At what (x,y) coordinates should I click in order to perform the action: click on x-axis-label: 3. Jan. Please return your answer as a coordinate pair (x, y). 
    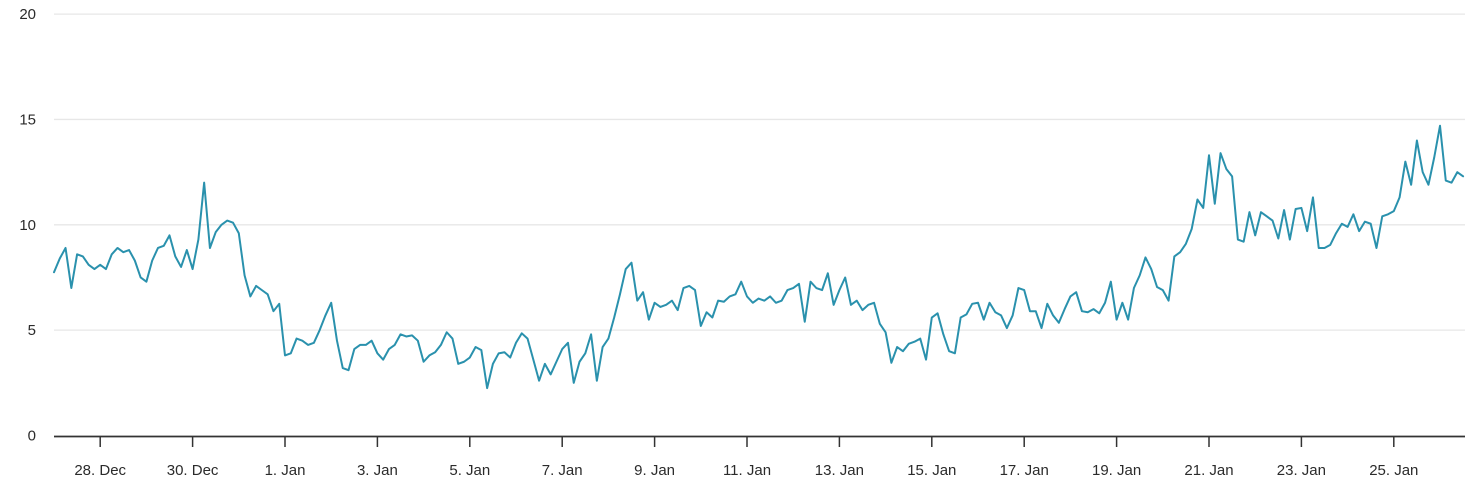
    Looking at the image, I should click on (377, 470).